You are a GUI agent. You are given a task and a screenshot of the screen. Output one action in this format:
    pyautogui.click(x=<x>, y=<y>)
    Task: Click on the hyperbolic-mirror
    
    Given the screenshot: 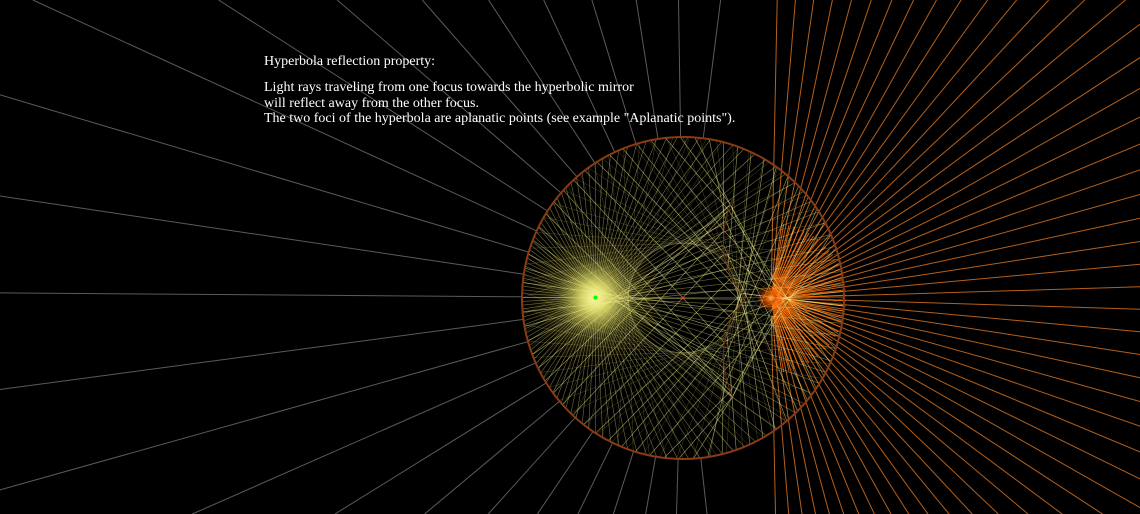 What is the action you would take?
    pyautogui.click(x=734, y=298)
    